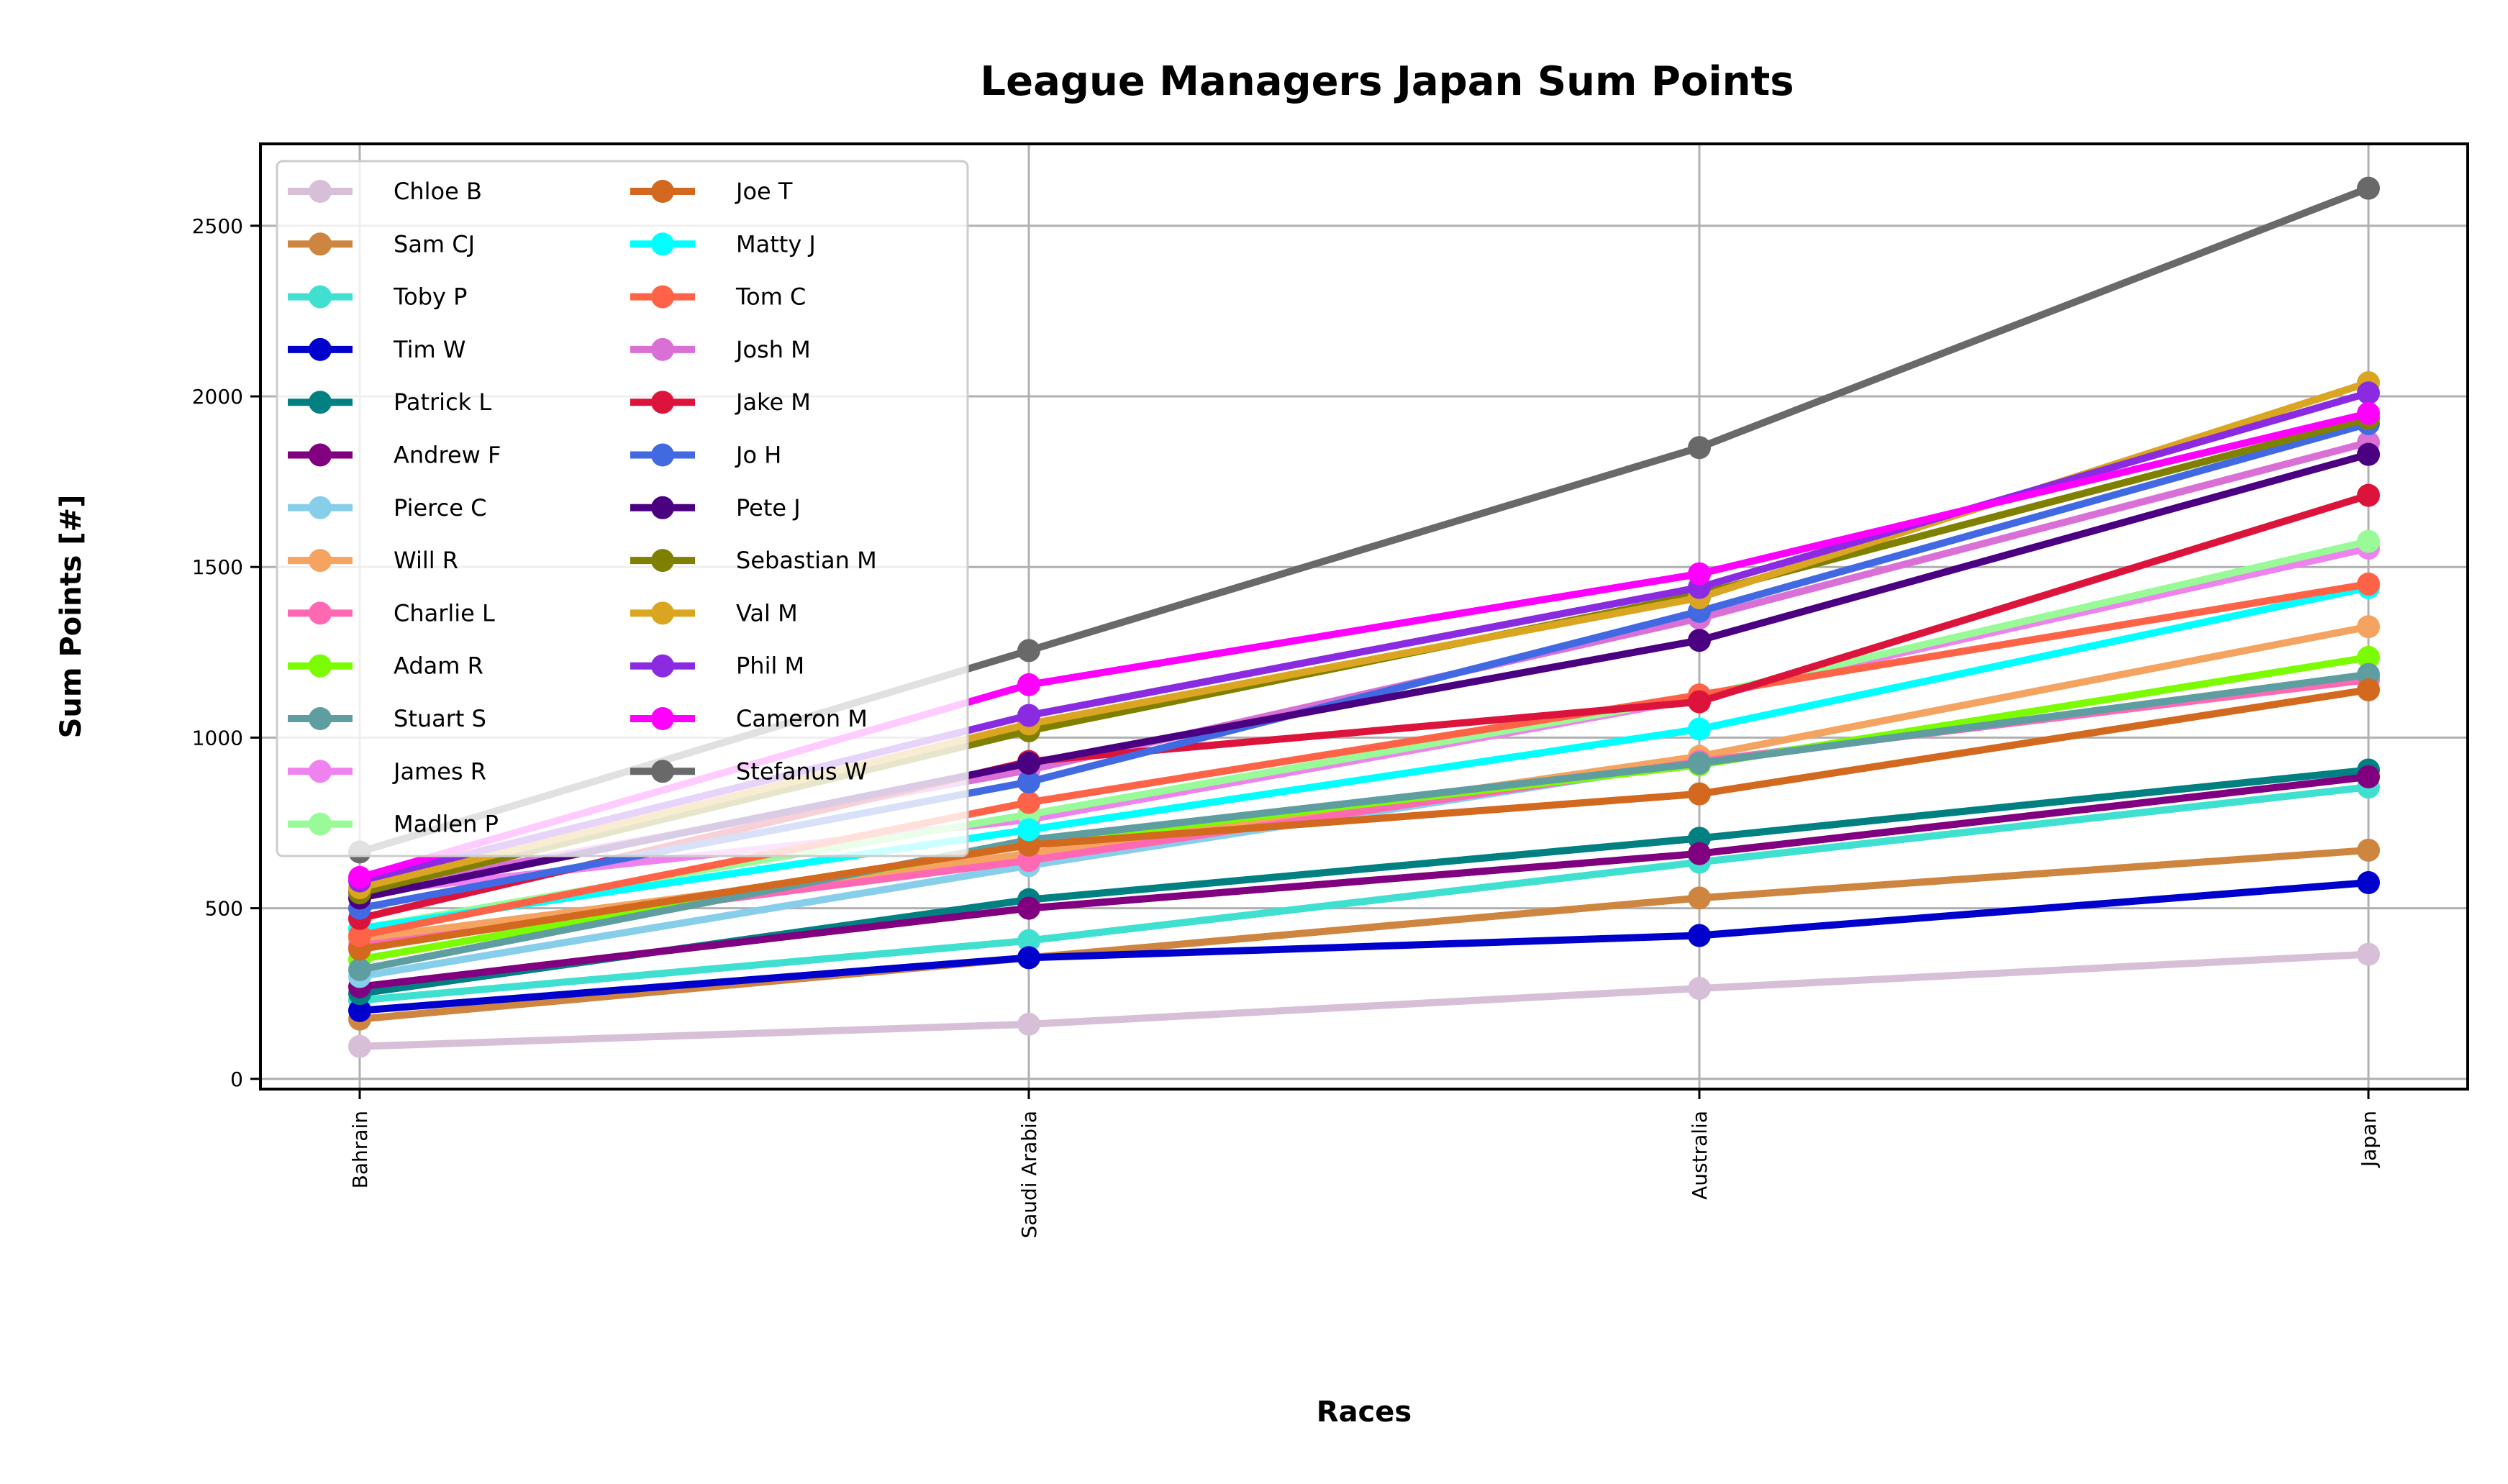  Describe the element at coordinates (393, 824) in the screenshot. I see `legend-item: Madlen P` at that location.